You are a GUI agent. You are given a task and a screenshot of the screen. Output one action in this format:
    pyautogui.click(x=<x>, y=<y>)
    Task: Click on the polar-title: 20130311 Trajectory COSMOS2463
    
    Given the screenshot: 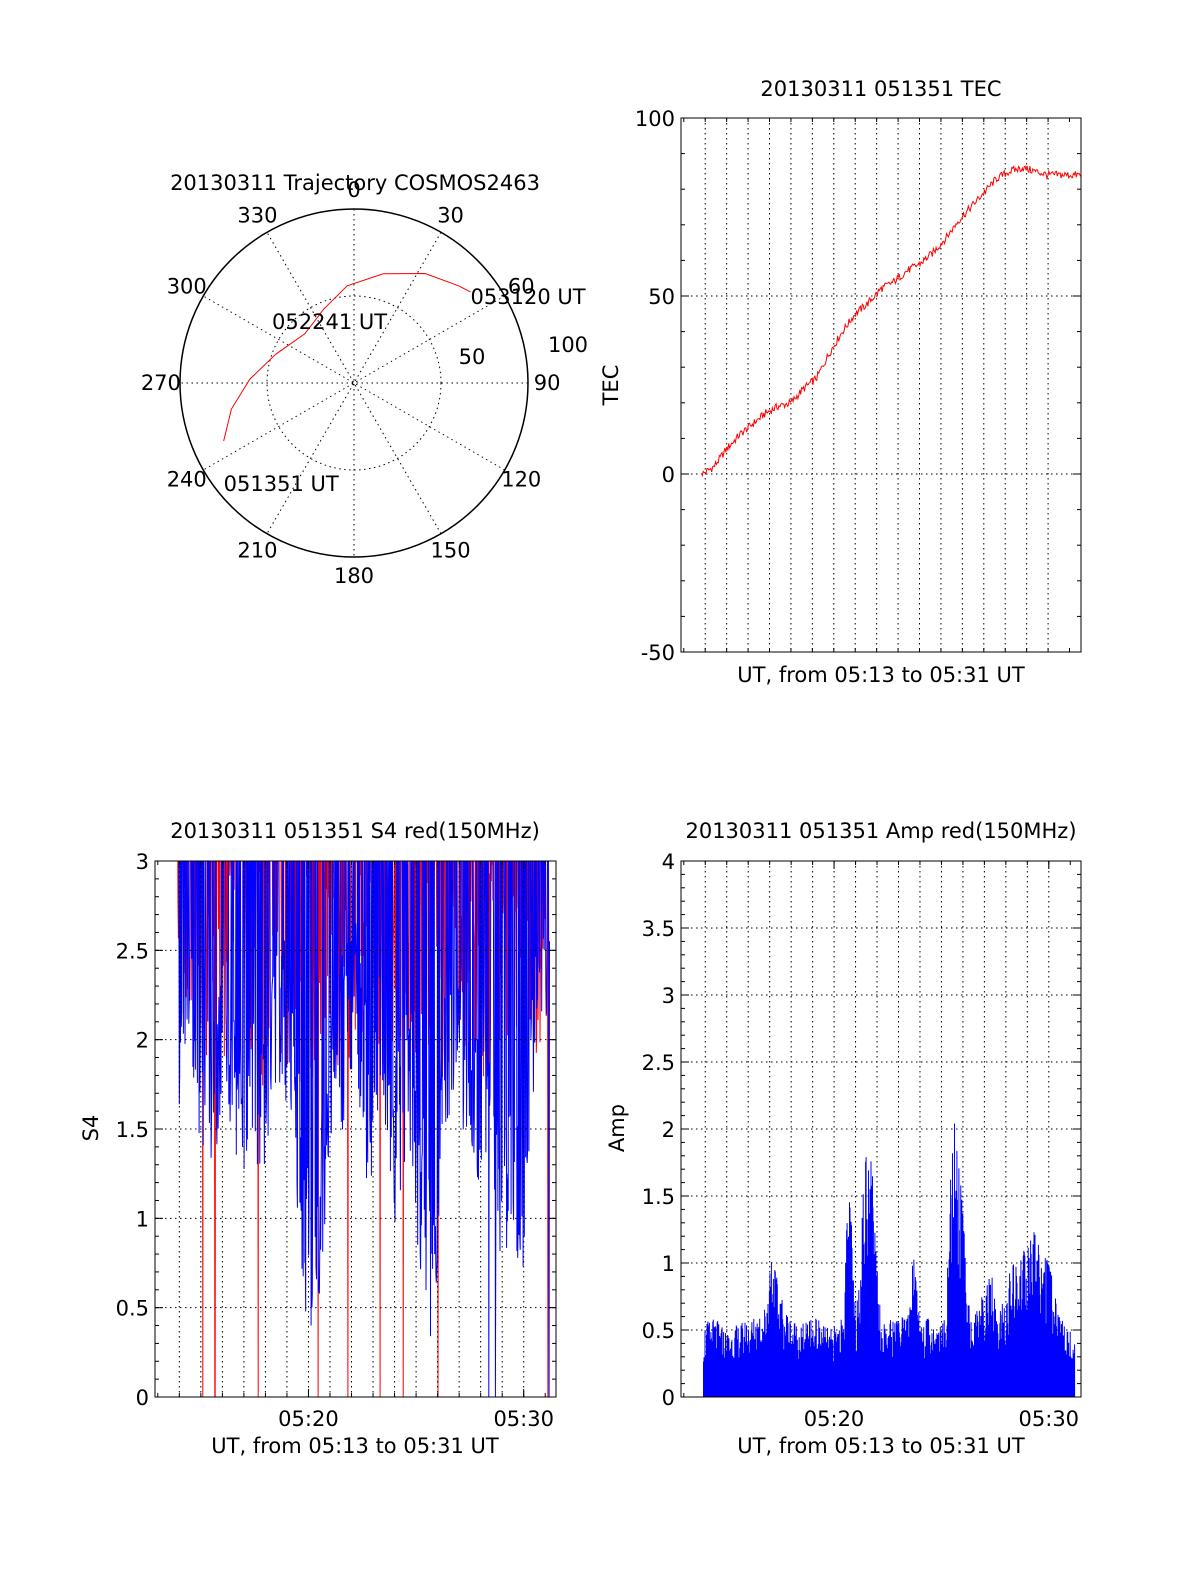 What is the action you would take?
    pyautogui.click(x=355, y=183)
    